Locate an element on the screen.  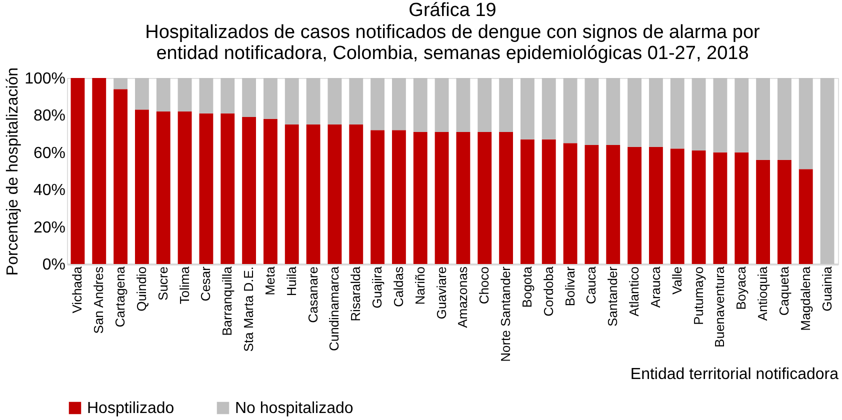
x-tick-label: Putumayo is located at coordinates (698, 296).